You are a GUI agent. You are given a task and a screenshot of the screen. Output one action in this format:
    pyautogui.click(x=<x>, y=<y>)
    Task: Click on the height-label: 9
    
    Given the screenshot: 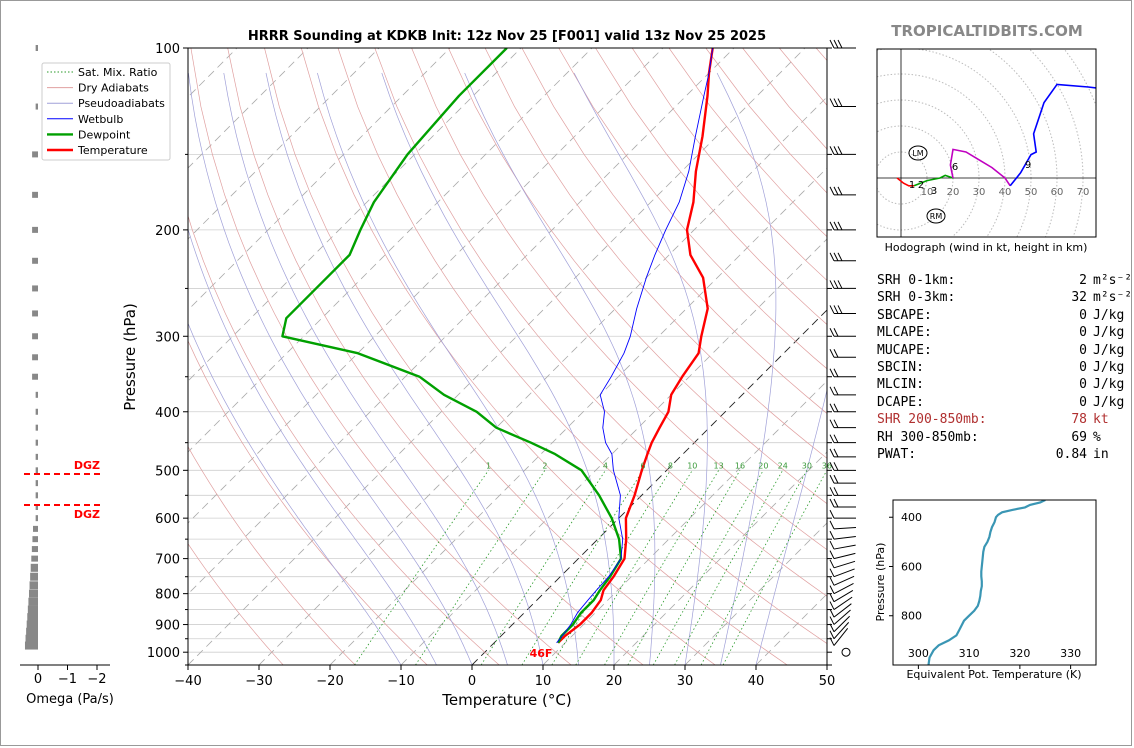 What is the action you would take?
    pyautogui.click(x=1028, y=165)
    